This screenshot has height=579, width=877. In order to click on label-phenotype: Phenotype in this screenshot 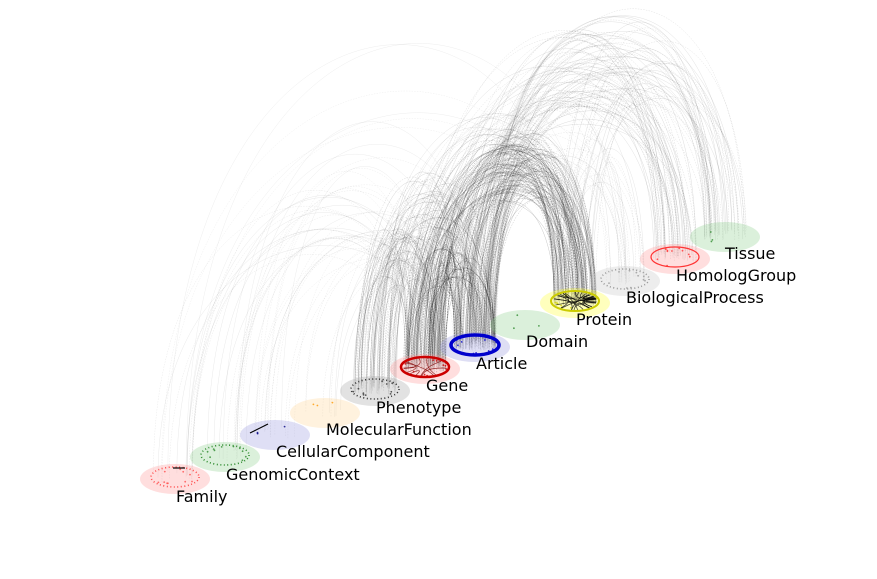, I will do `click(418, 407)`.